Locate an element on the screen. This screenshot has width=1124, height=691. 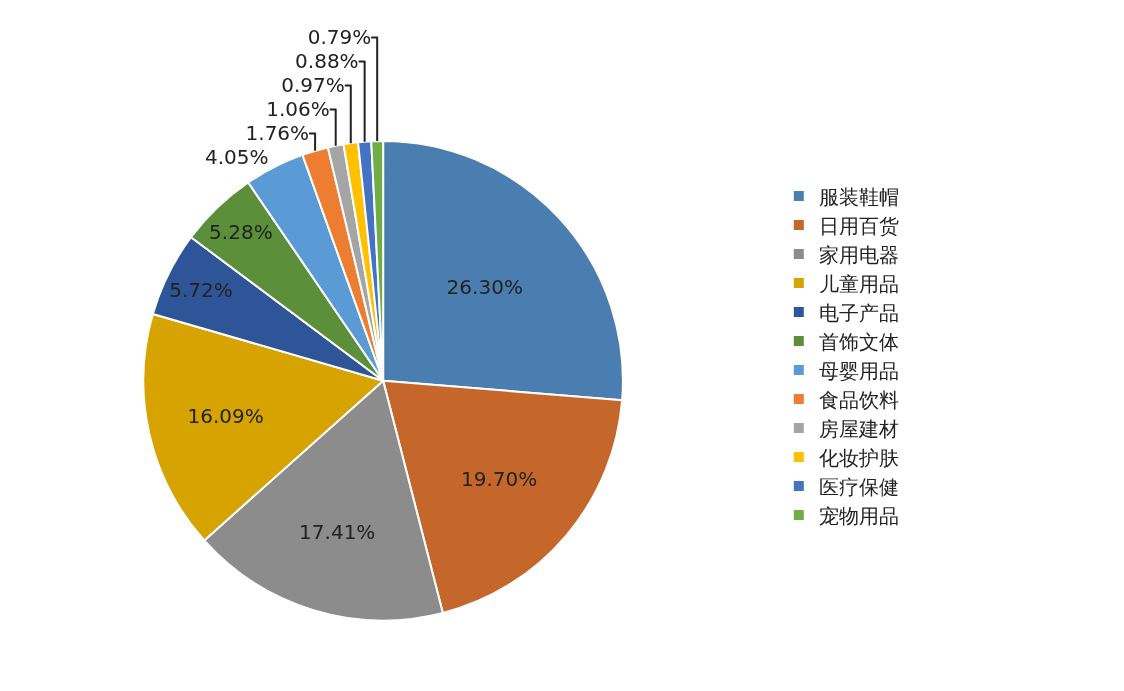
data-label: 5.28% is located at coordinates (241, 232).